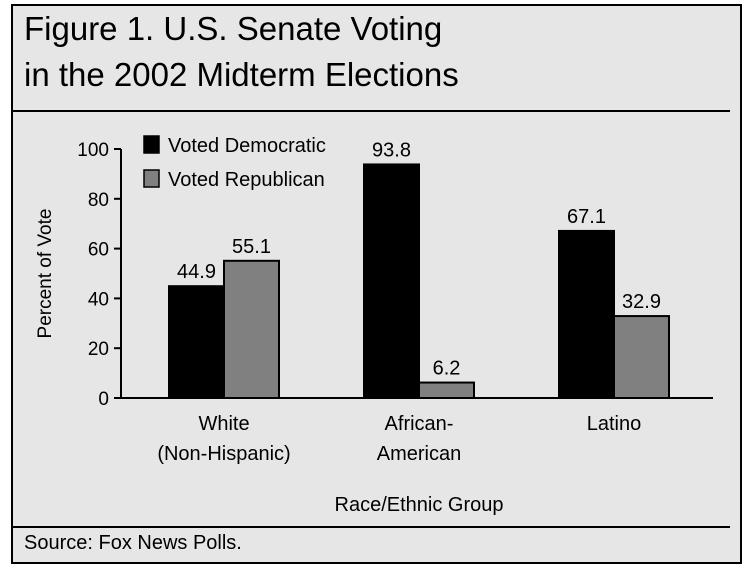  What do you see at coordinates (103, 399) in the screenshot?
I see `y-tick-label: 0` at bounding box center [103, 399].